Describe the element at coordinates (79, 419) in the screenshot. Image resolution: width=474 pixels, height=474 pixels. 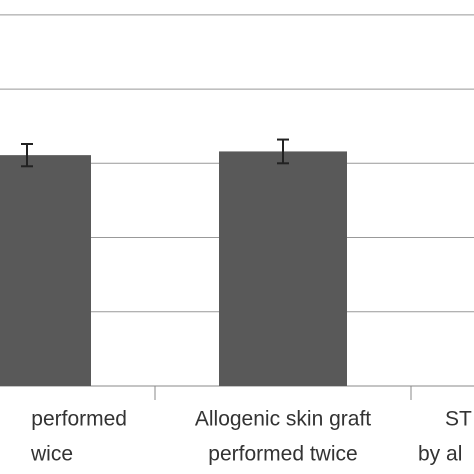
I see `x-tick-label: performed` at that location.